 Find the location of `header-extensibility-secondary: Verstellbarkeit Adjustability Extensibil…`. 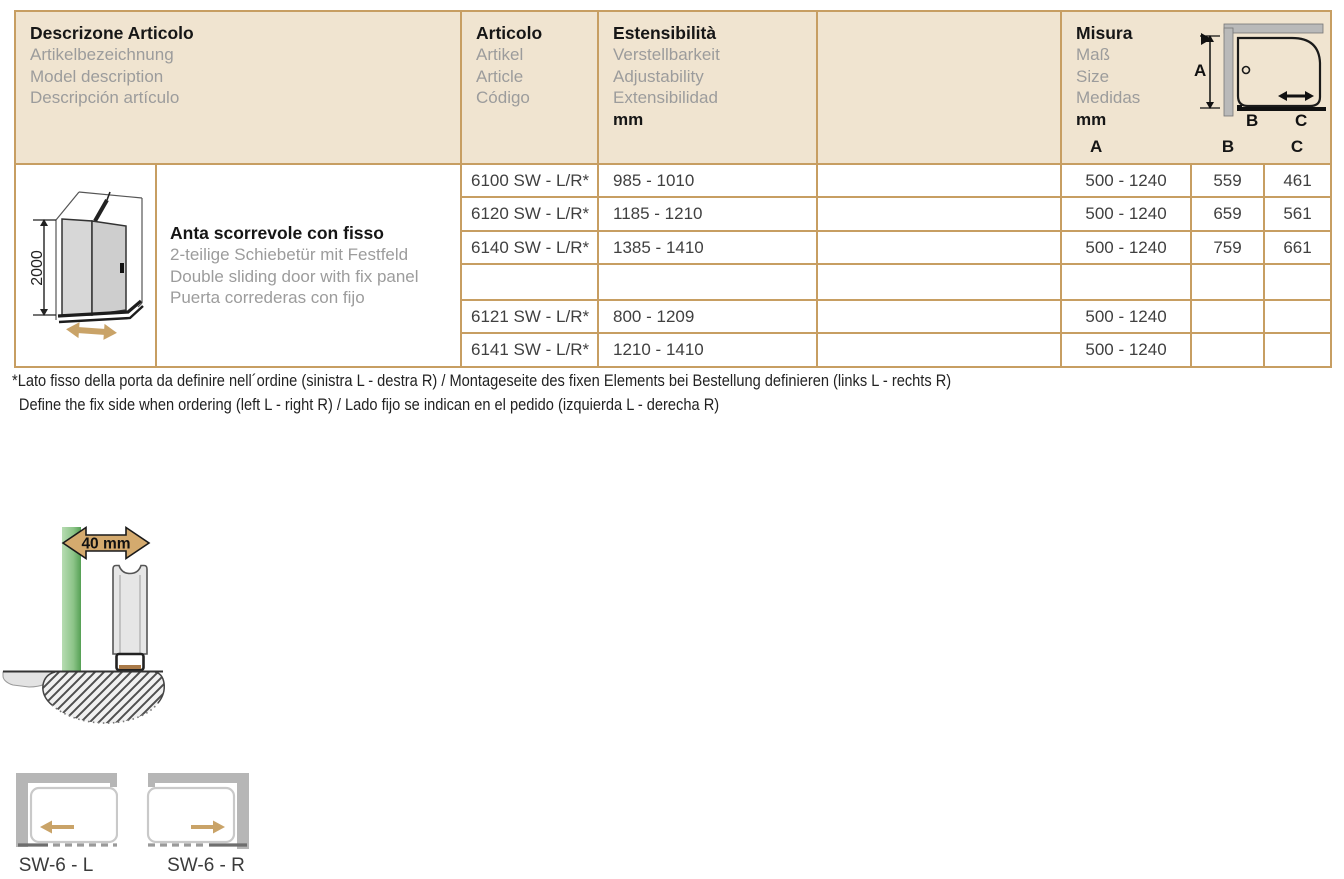

header-extensibility-secondary: Verstellbarkeit Adjustability Extensibil… is located at coordinates (666, 76).